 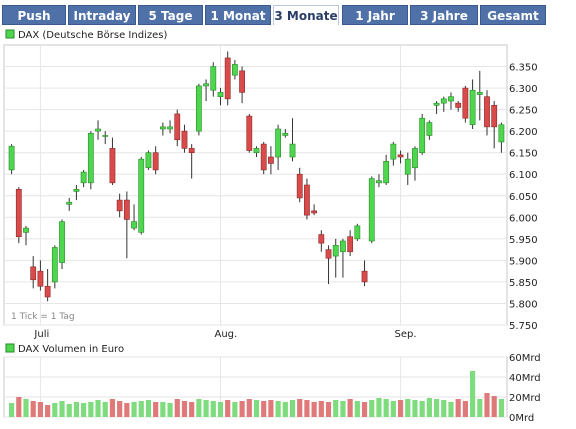 What do you see at coordinates (523, 304) in the screenshot?
I see `price-tick-label: 5.800` at bounding box center [523, 304].